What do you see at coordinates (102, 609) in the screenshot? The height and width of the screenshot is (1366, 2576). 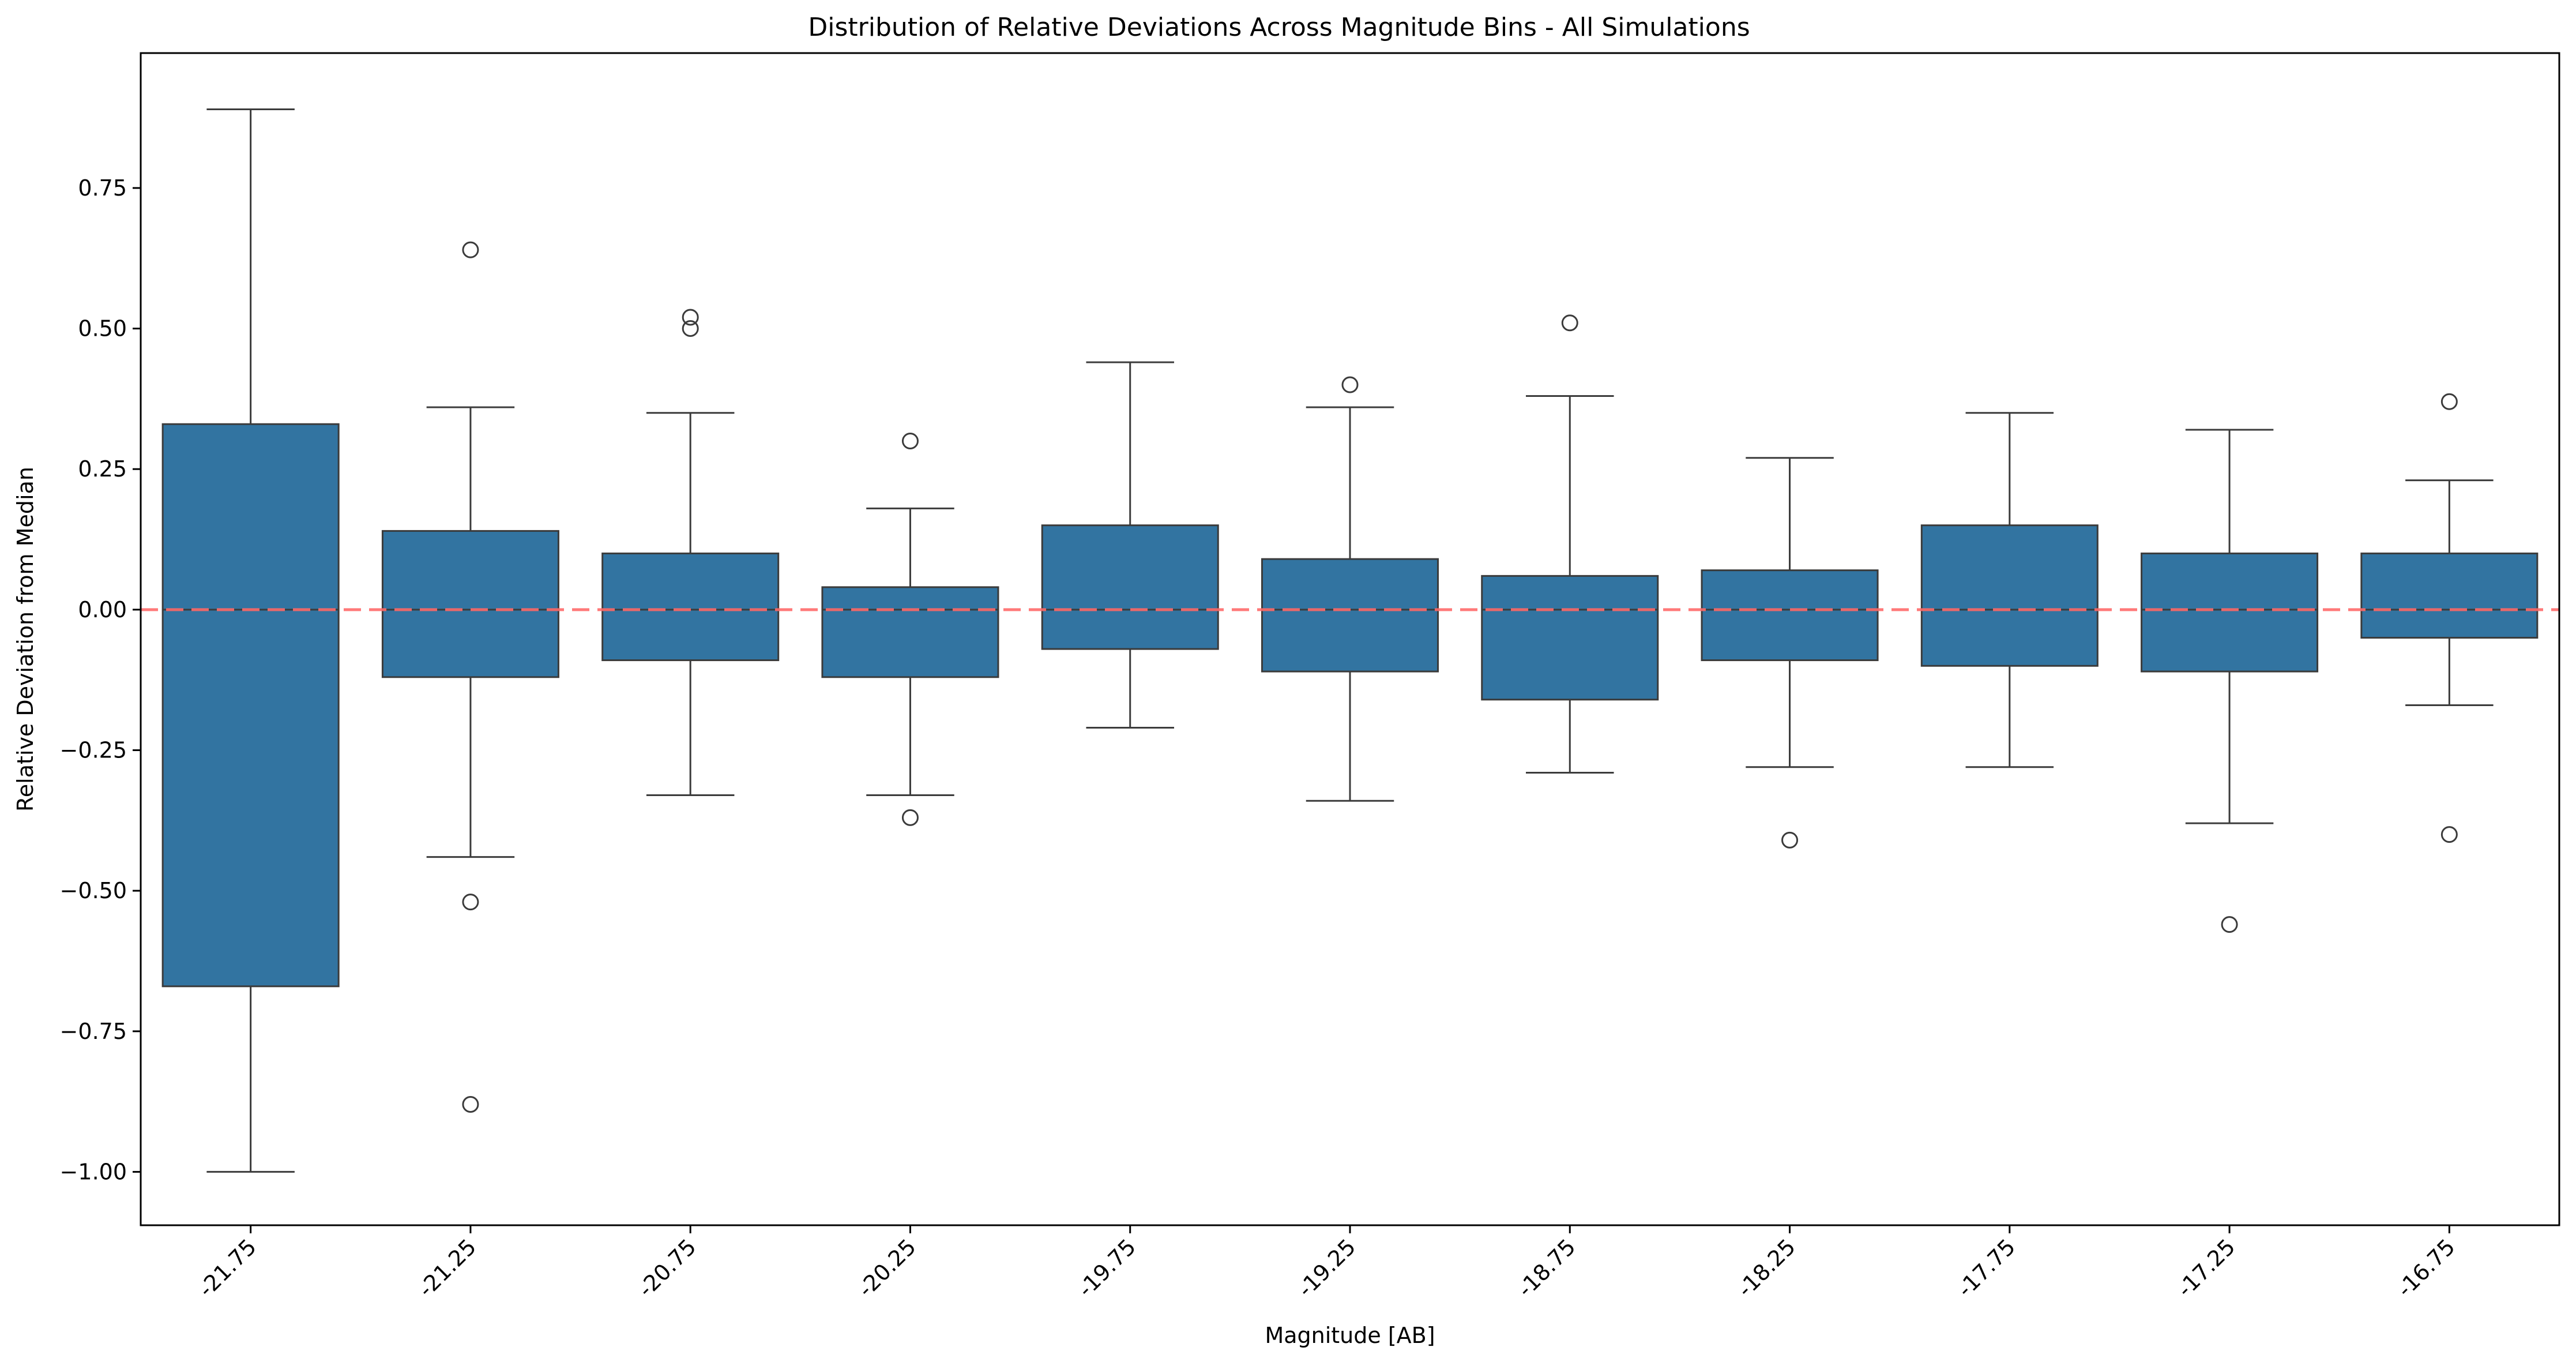 I see `y-tick-label: 0.00` at bounding box center [102, 609].